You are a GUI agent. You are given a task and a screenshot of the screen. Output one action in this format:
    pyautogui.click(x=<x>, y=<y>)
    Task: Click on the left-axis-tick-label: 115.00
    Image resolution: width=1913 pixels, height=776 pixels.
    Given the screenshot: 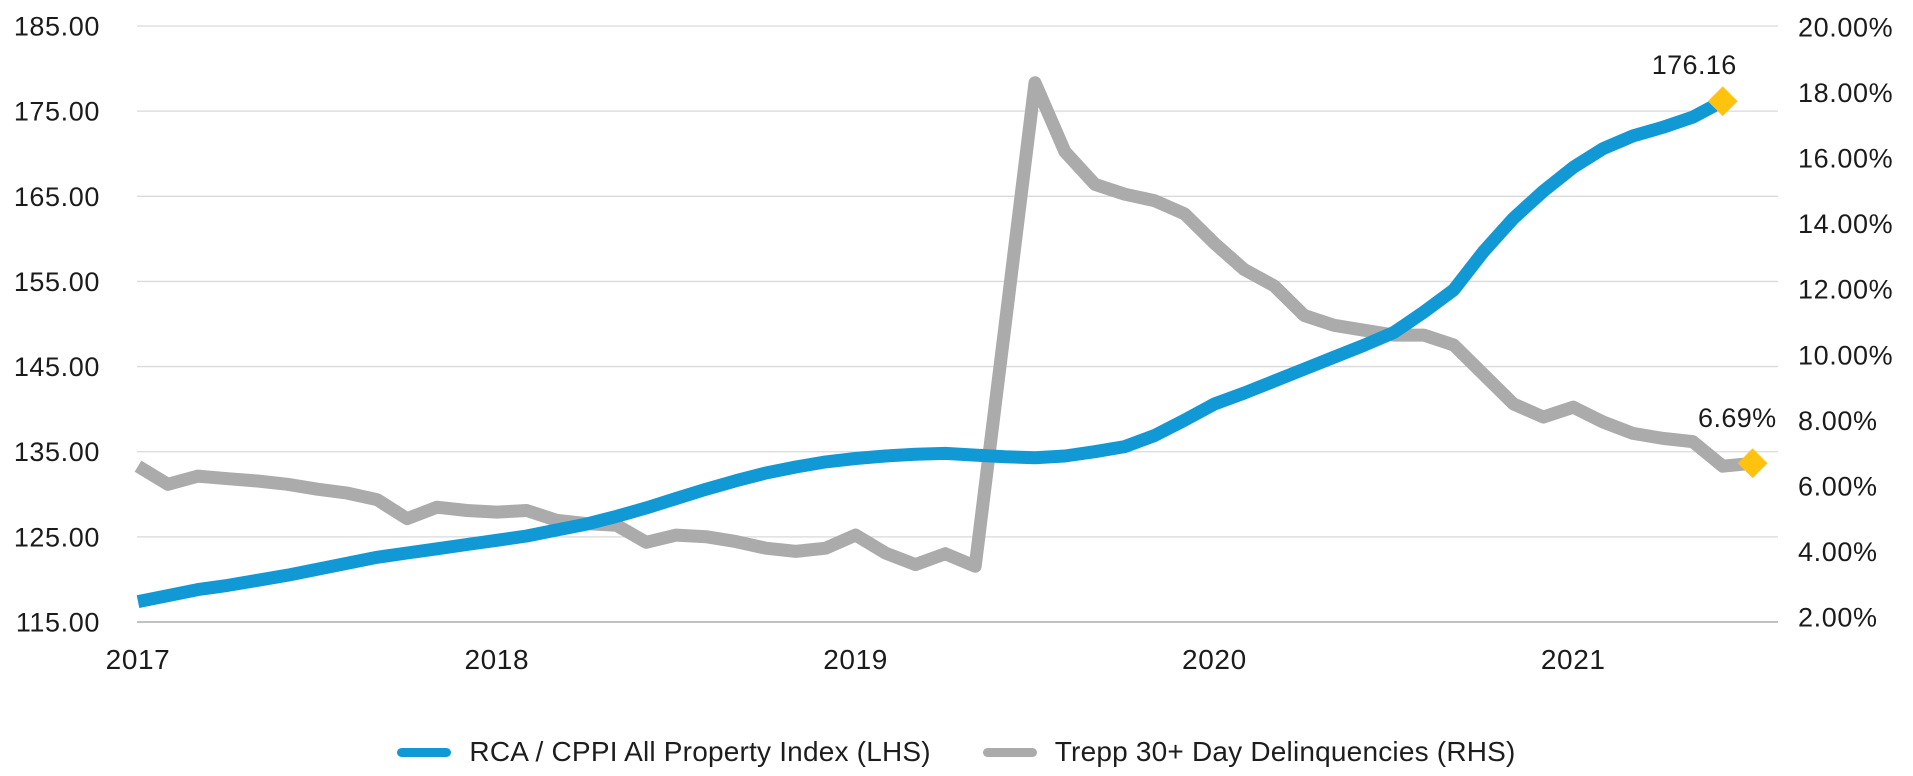 What is the action you would take?
    pyautogui.click(x=58, y=623)
    